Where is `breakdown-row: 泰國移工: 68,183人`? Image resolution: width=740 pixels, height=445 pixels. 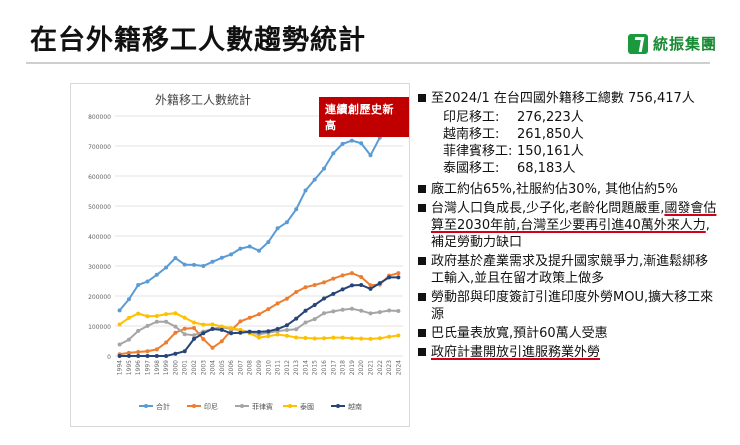 breakdown-row: 泰國移工: 68,183人 is located at coordinates (580, 168).